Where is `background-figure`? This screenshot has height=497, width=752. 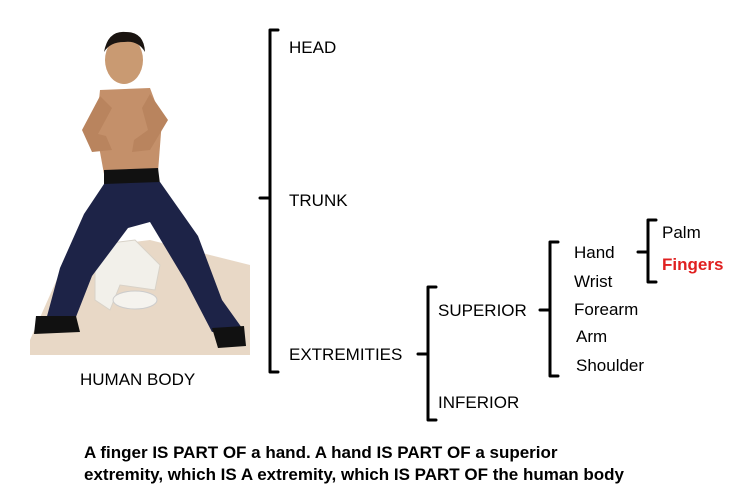 background-figure is located at coordinates (127, 275).